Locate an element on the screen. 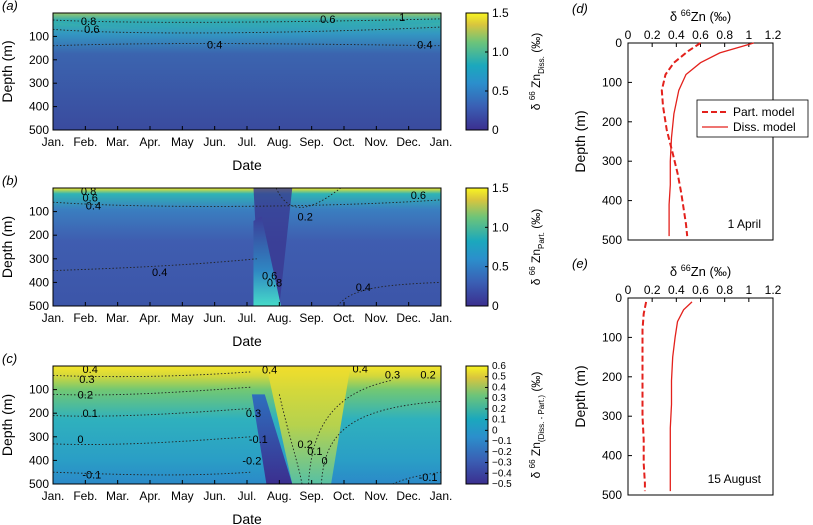  colorbar-tick-label: 0.3 is located at coordinates (499, 398).